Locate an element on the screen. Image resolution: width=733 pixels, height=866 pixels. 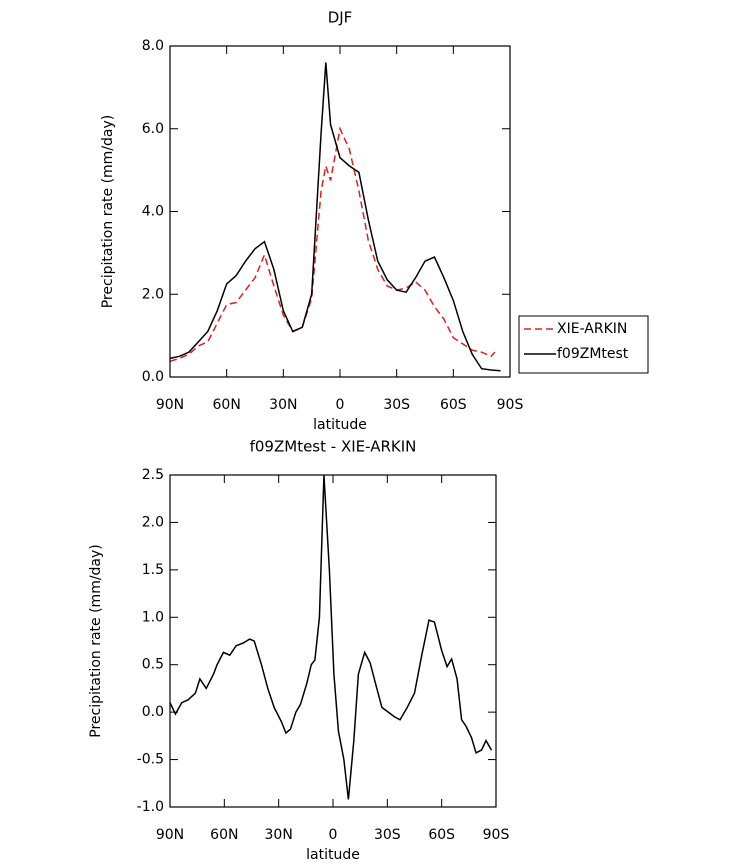
legend-box is located at coordinates (583, 344).